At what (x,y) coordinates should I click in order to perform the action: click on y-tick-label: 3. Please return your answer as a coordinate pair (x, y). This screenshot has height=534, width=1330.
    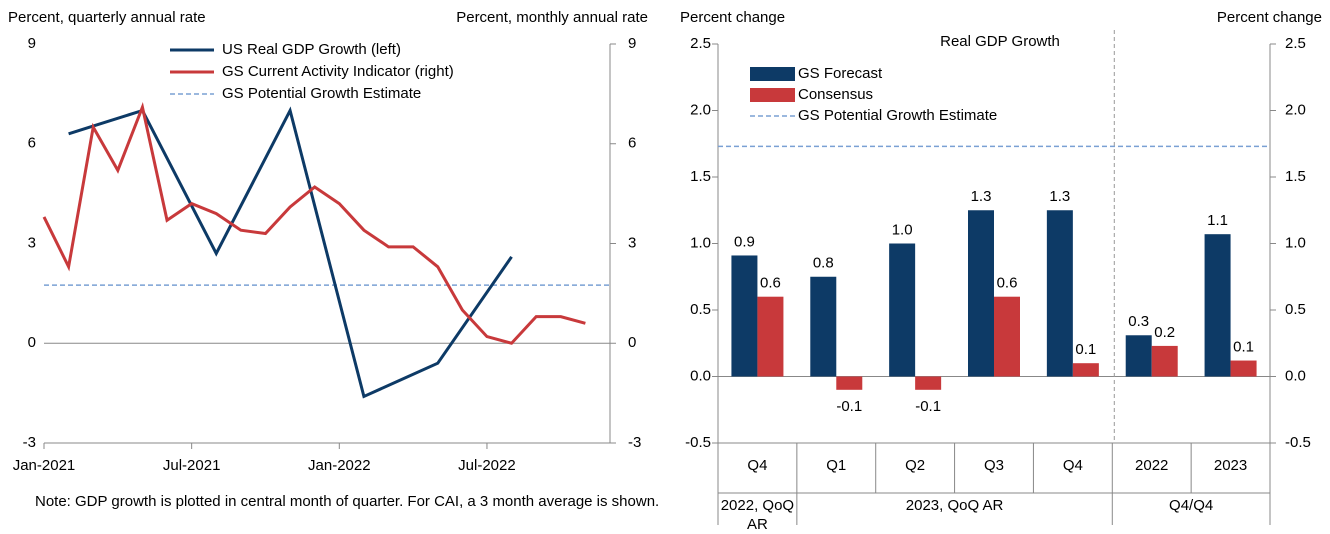
    Looking at the image, I should click on (32, 242).